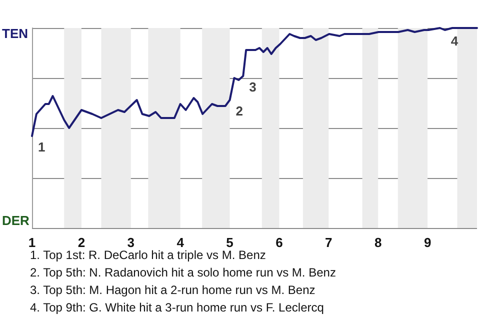  I want to click on x-tick-label: 1, so click(32, 242).